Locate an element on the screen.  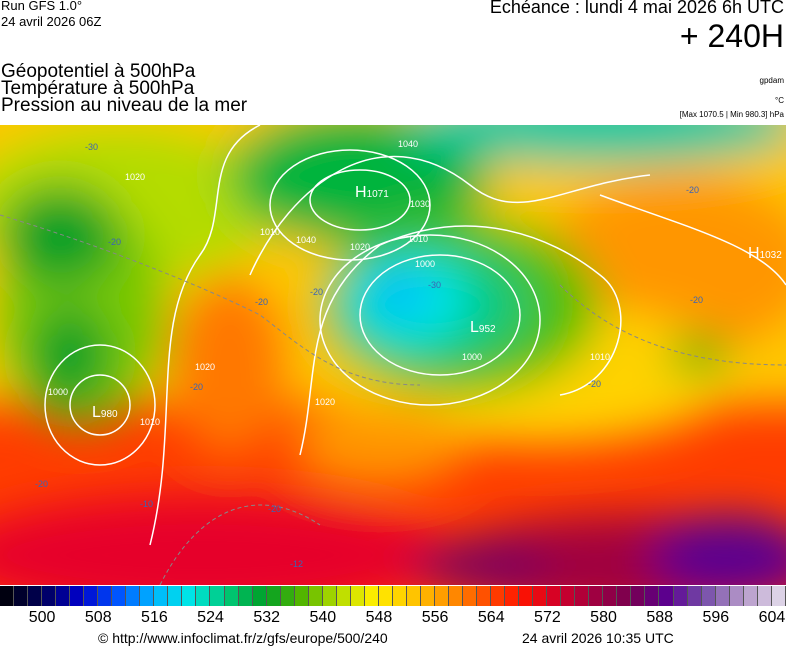
unit-temperature: °C is located at coordinates (779, 100).